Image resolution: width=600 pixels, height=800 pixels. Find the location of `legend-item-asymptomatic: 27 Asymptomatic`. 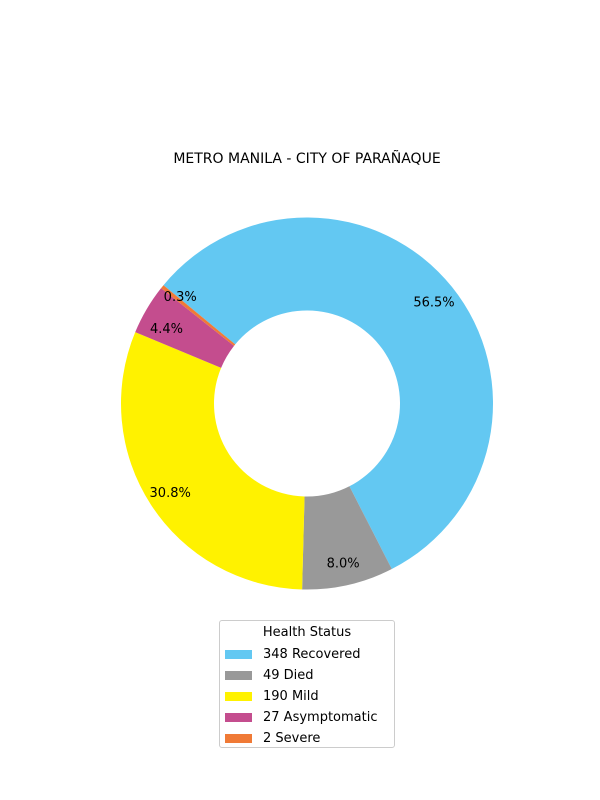

legend-item-asymptomatic: 27 Asymptomatic is located at coordinates (301, 717).